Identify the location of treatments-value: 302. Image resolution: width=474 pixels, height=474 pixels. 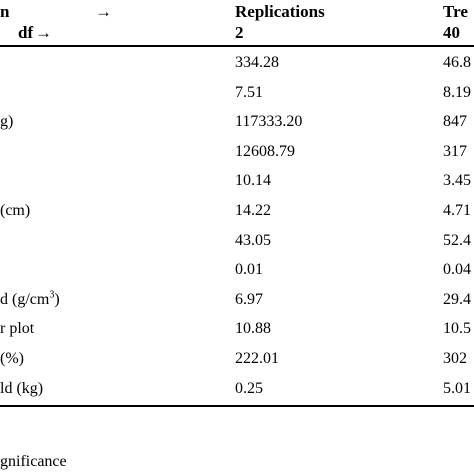
(455, 358).